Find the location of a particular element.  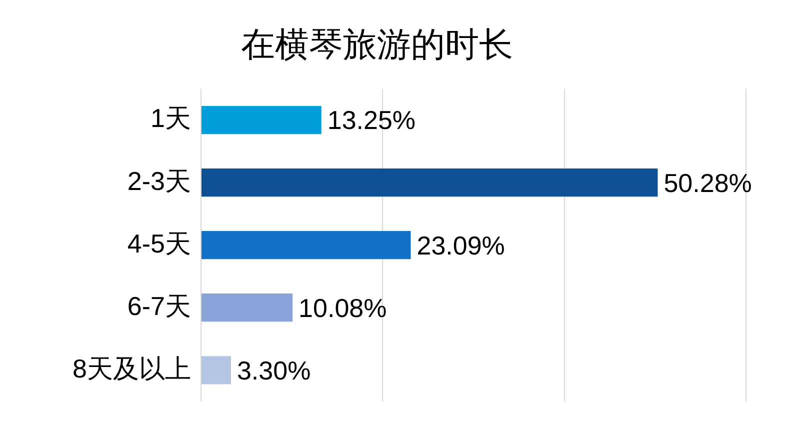

y-tick-label: 4-5天 is located at coordinates (159, 243).